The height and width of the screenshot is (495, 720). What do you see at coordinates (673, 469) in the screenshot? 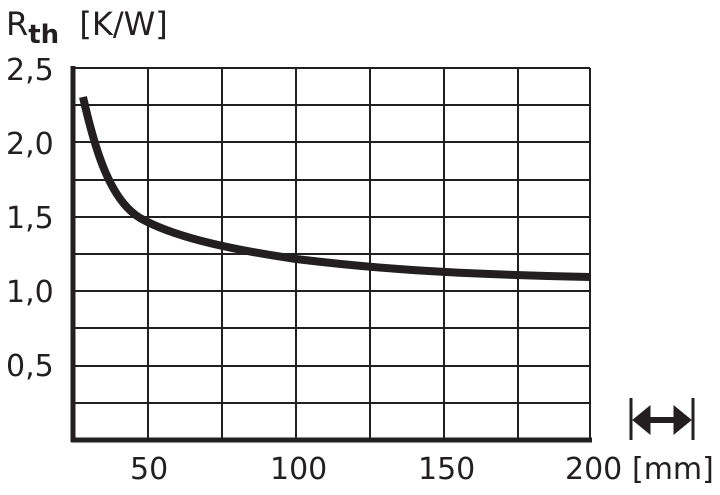
I see `x-axis-unit: [mm]` at bounding box center [673, 469].